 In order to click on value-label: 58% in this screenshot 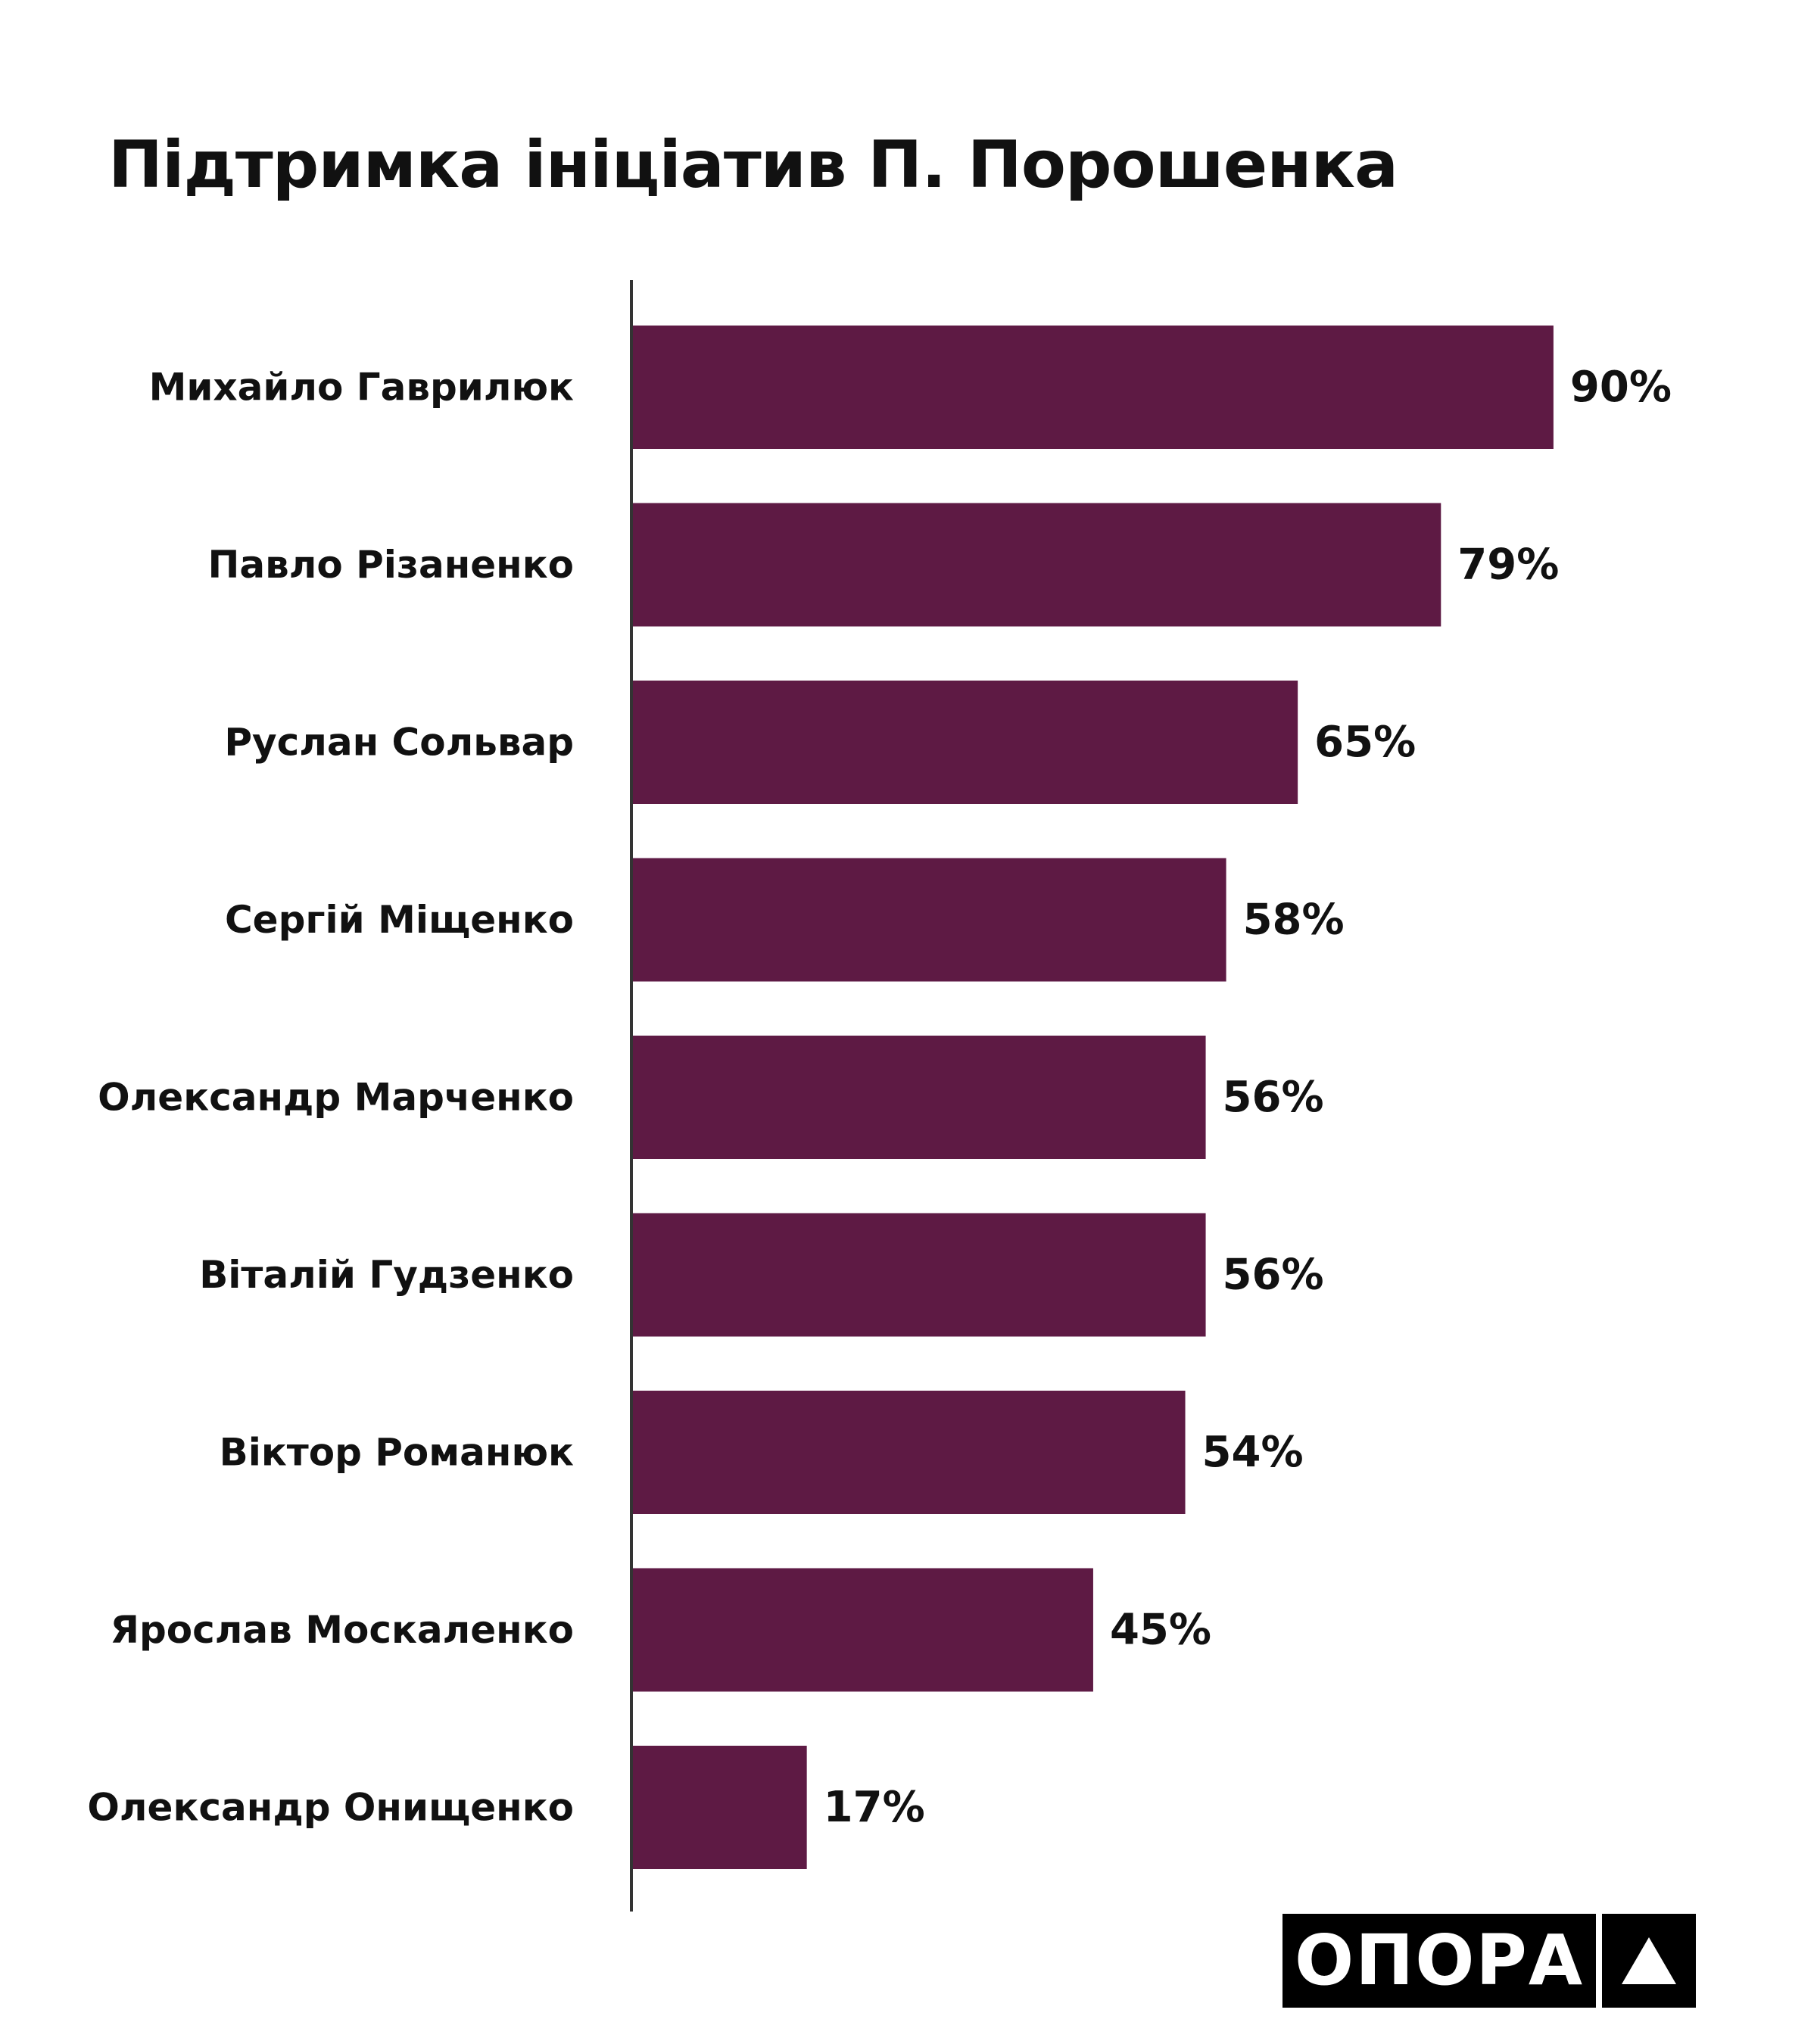, I will do `click(1294, 920)`.